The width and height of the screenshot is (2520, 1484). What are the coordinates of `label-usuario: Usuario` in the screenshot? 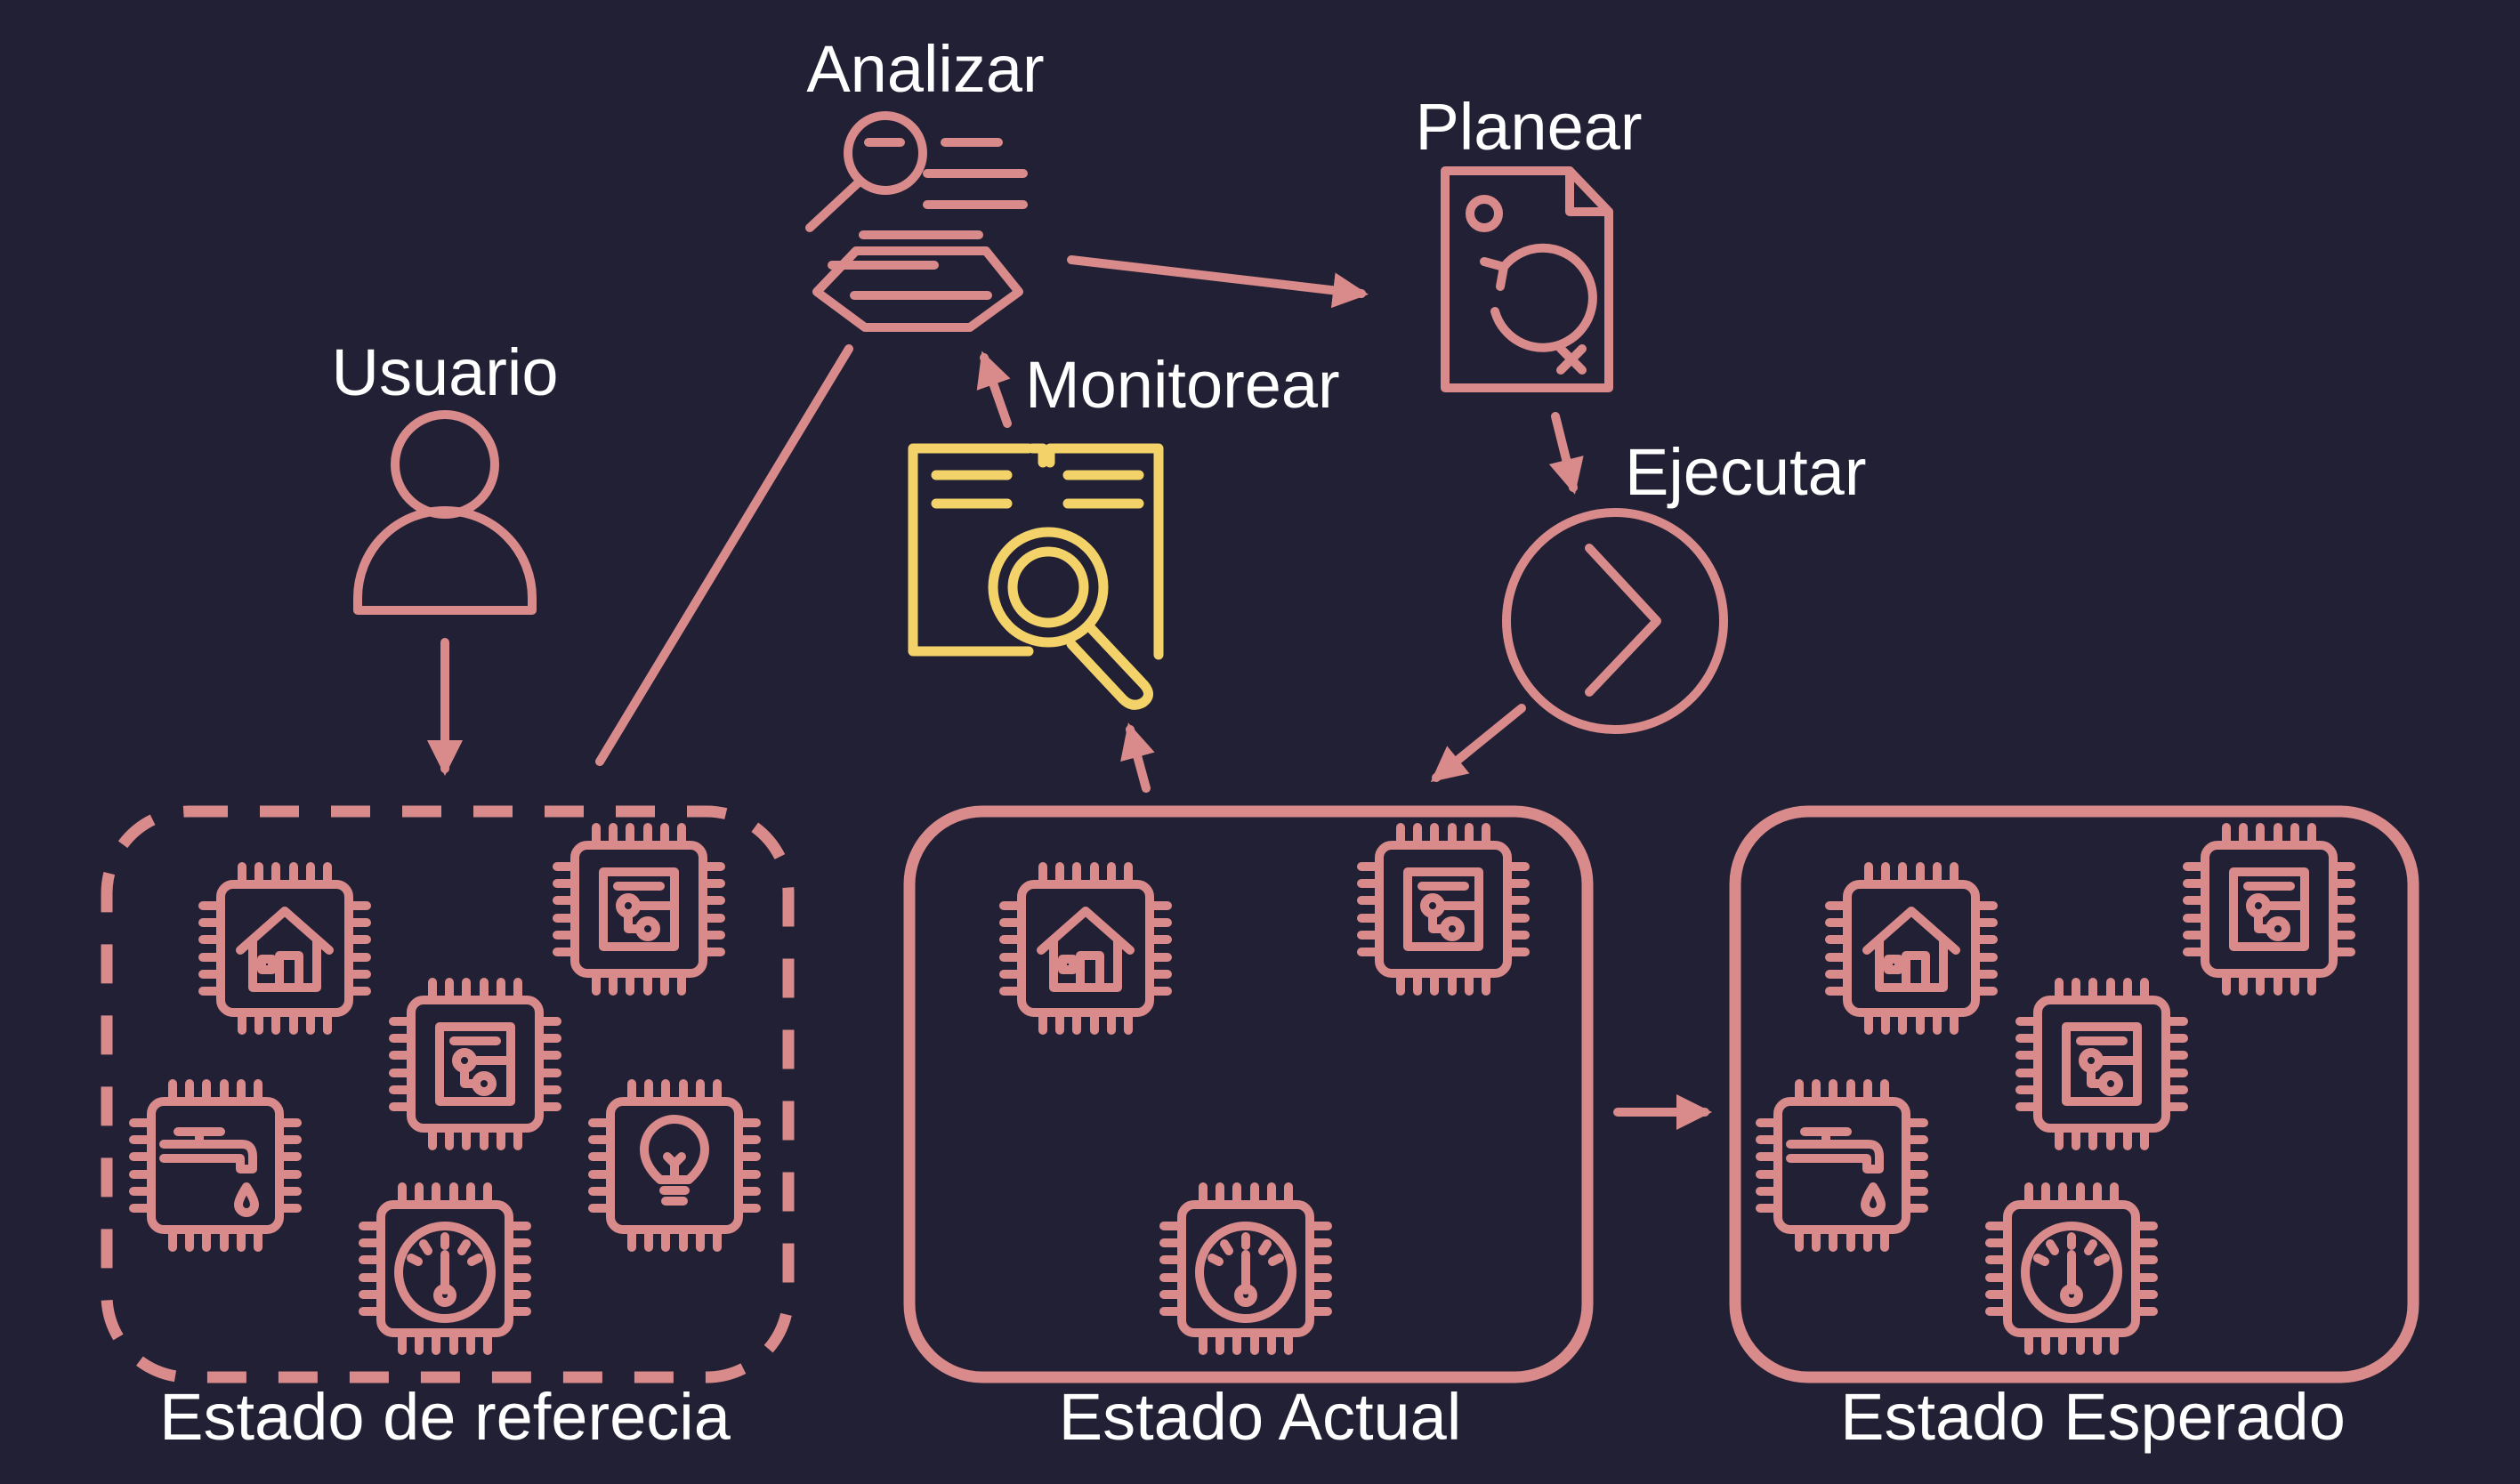 It's located at (445, 372).